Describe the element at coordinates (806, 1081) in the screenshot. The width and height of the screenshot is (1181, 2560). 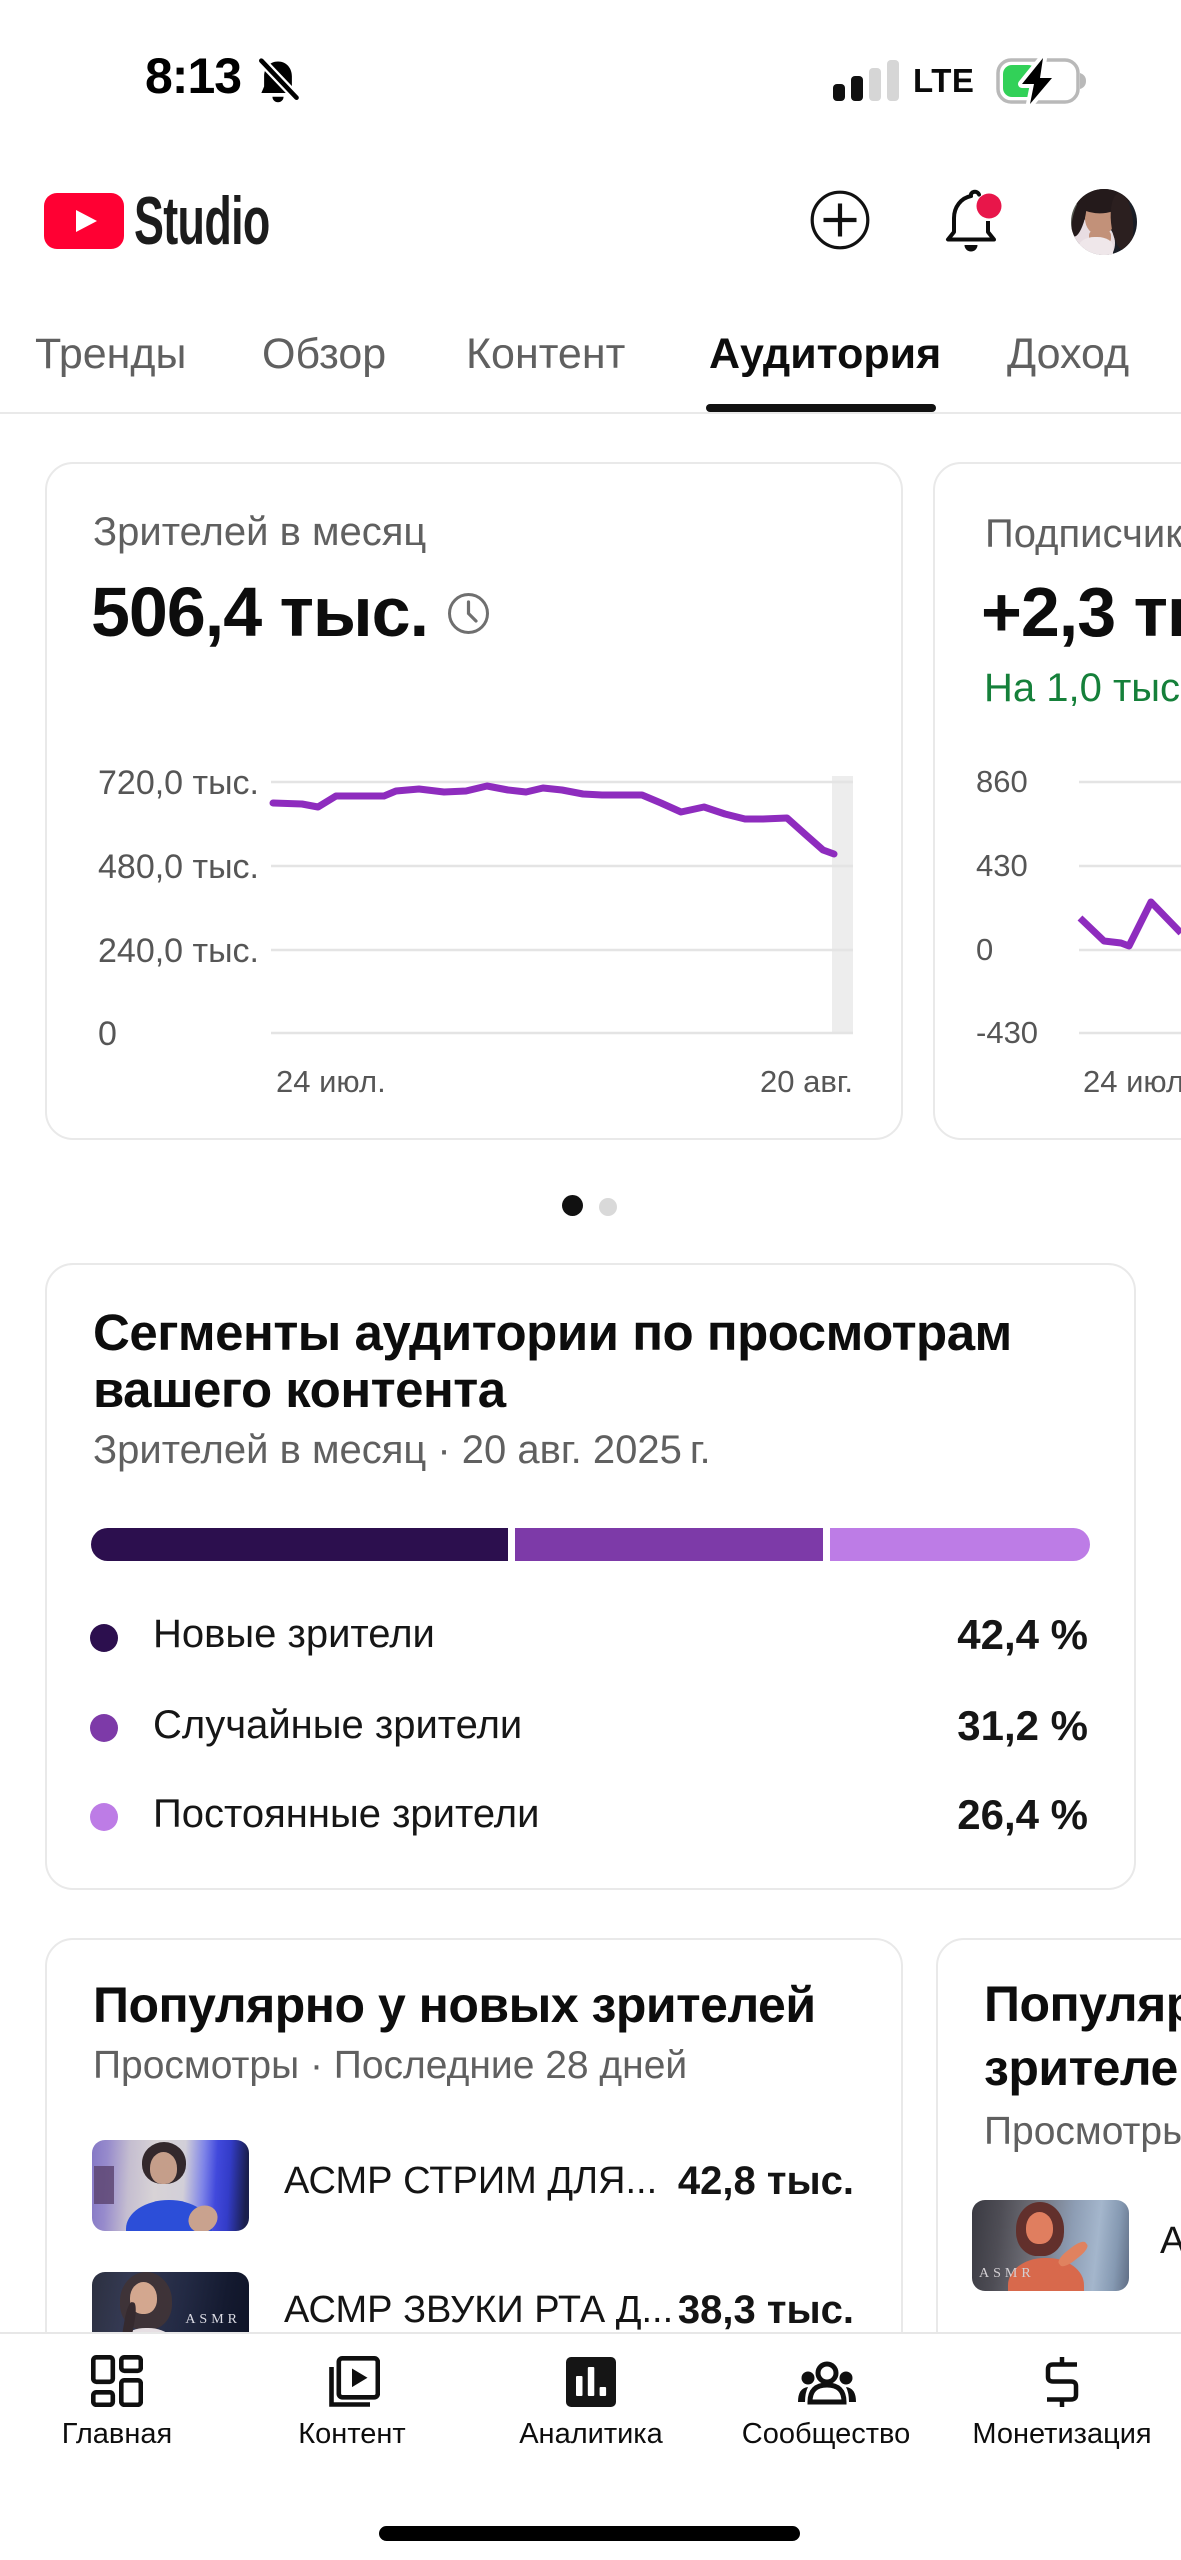
I see `svg-text: 20 авг.` at that location.